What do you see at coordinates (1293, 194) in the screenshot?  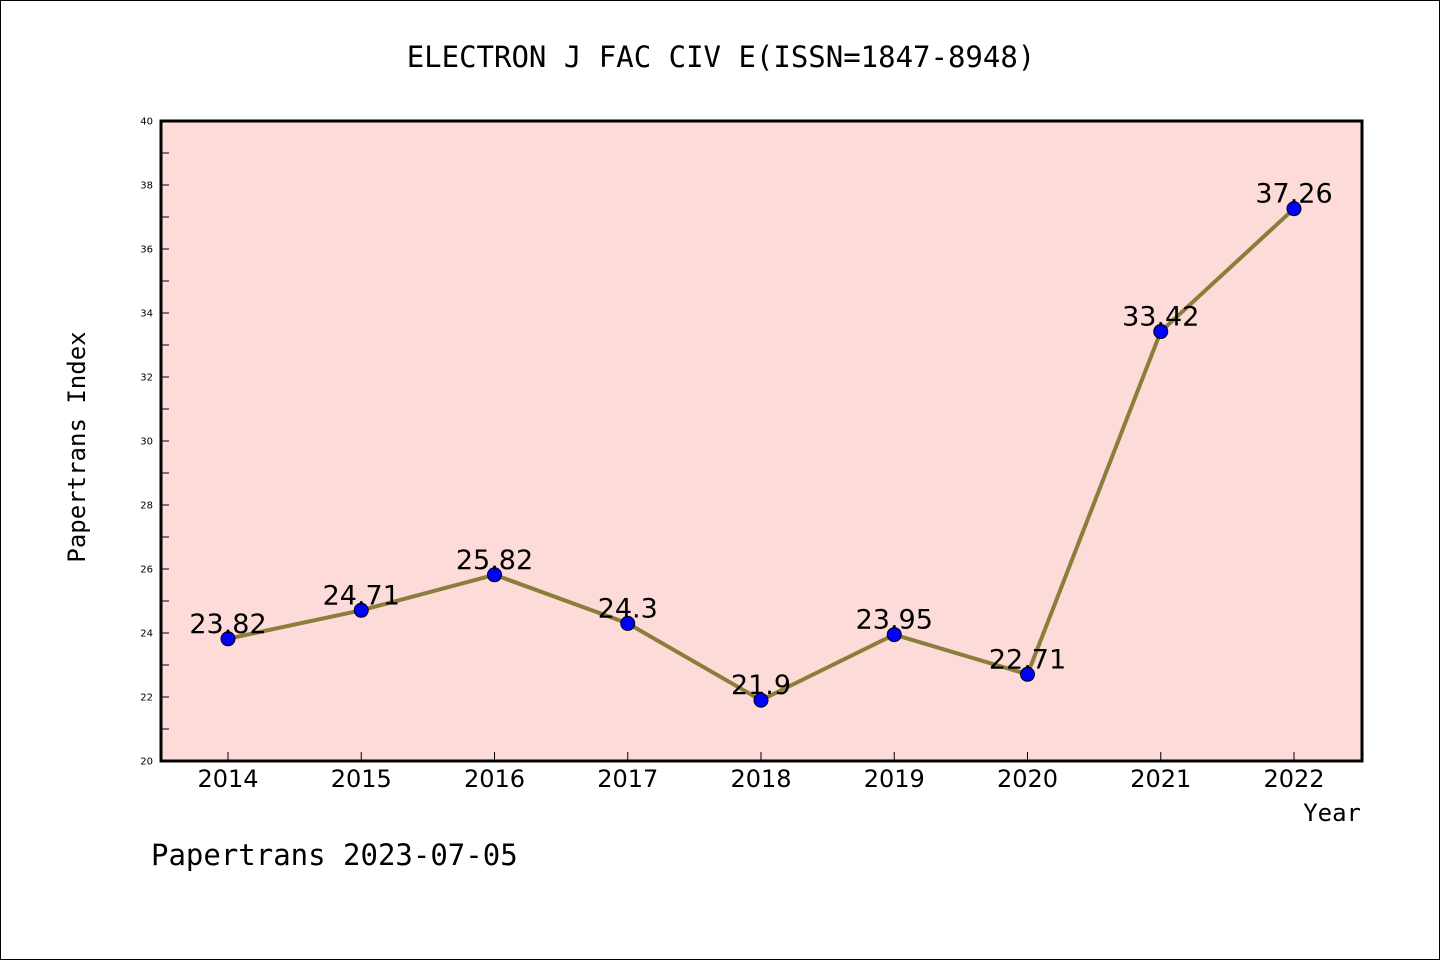 I see `data-label: 37.26` at bounding box center [1293, 194].